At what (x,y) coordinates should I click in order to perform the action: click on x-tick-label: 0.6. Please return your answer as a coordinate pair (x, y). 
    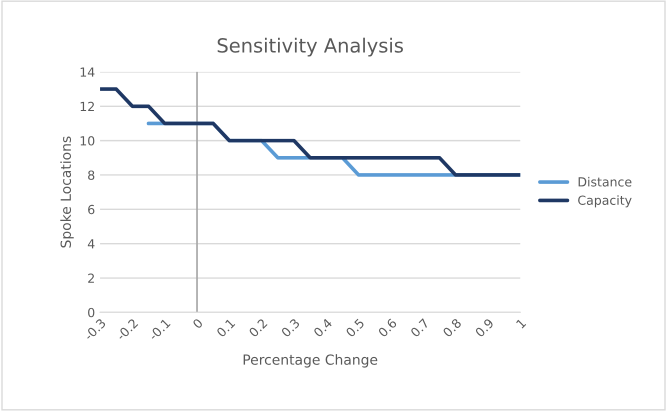
    Looking at the image, I should click on (388, 328).